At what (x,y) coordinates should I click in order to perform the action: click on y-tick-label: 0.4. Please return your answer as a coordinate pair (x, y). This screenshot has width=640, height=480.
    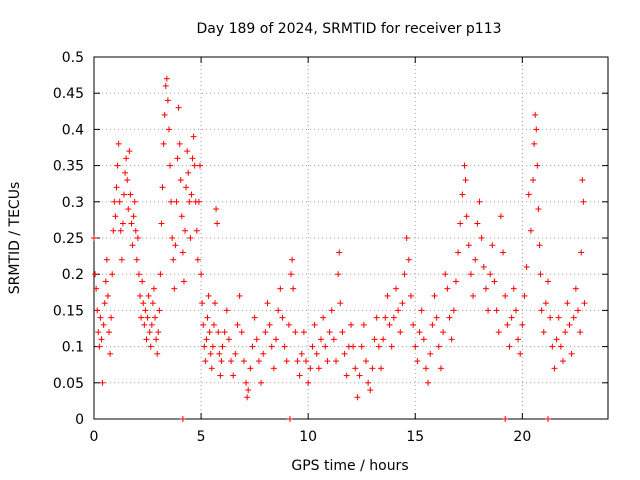
    Looking at the image, I should click on (73, 130).